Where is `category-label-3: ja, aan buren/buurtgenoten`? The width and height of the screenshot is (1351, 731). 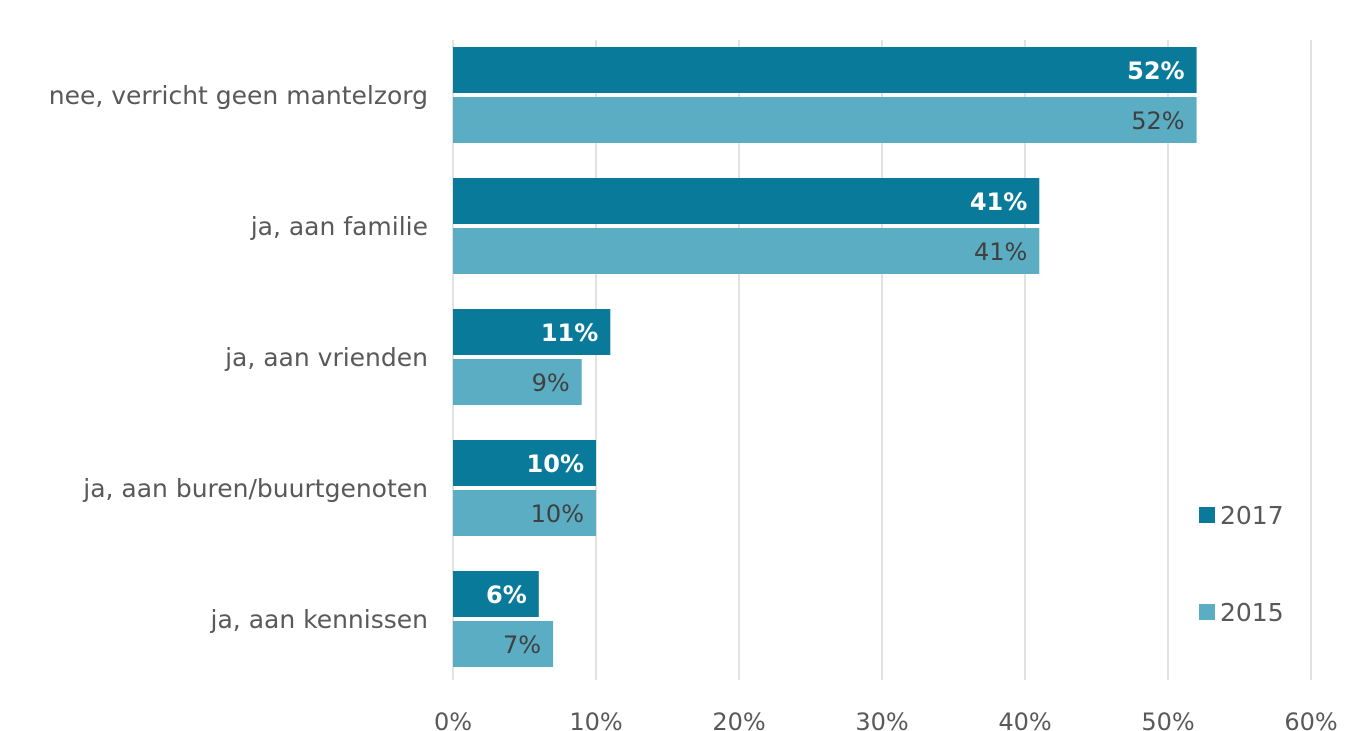
category-label-3: ja, aan buren/buurtgenoten is located at coordinates (255, 488).